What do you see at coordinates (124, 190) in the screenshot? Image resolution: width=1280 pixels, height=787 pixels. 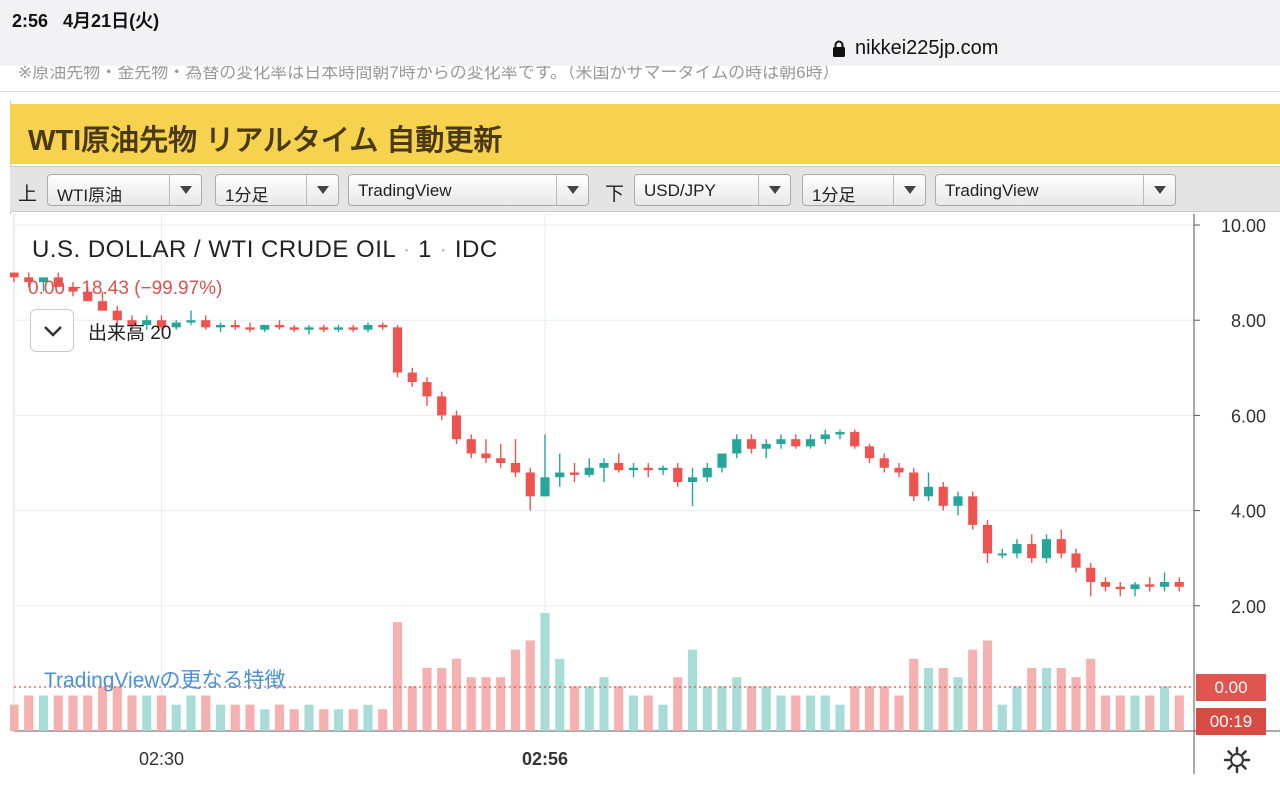 I see `upper-symbol-select: WTI原油` at bounding box center [124, 190].